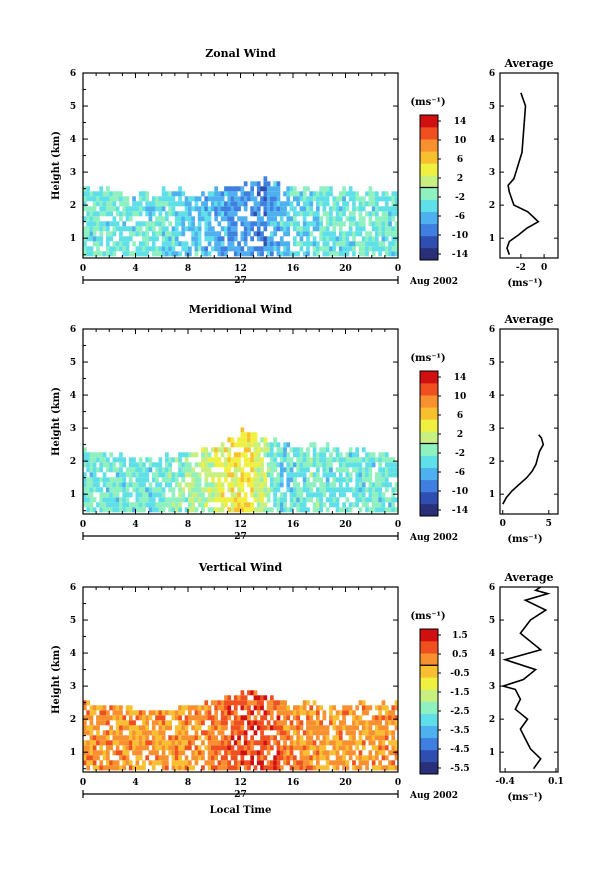 Image resolution: width=614 pixels, height=873 pixels. Describe the element at coordinates (460, 255) in the screenshot. I see `colorbar-tick-label: -14` at that location.